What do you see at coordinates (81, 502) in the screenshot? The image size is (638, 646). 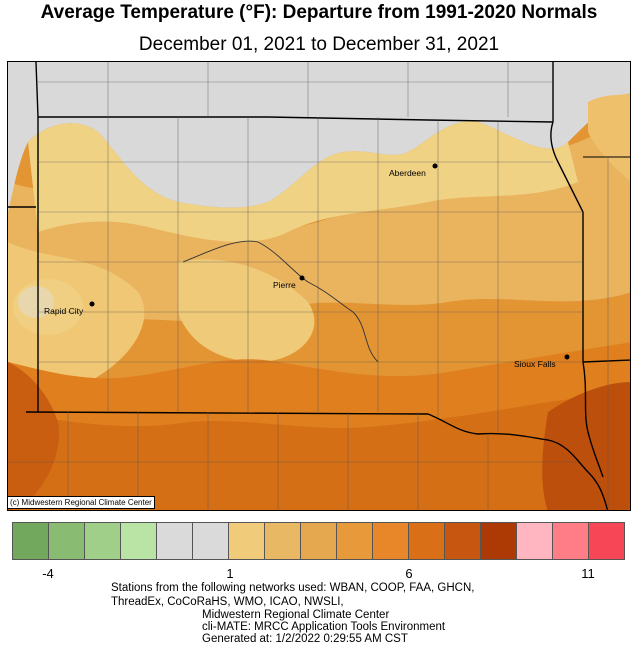 I see `copyright-label: (c) Midwestern Regional Climate Center` at bounding box center [81, 502].